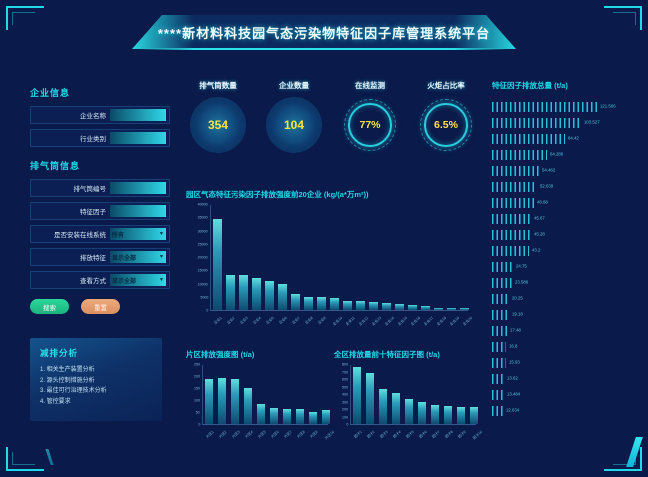 The image size is (648, 477). Describe the element at coordinates (468, 321) in the screenshot. I see `x-axis-label: 企业20` at that location.